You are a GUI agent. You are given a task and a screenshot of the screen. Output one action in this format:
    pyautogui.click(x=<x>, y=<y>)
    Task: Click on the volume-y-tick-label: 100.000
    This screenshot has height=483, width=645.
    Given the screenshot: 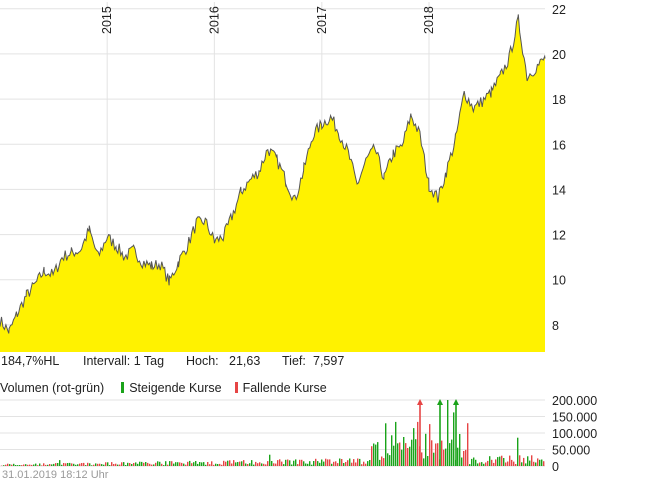 What is the action you would take?
    pyautogui.click(x=574, y=434)
    